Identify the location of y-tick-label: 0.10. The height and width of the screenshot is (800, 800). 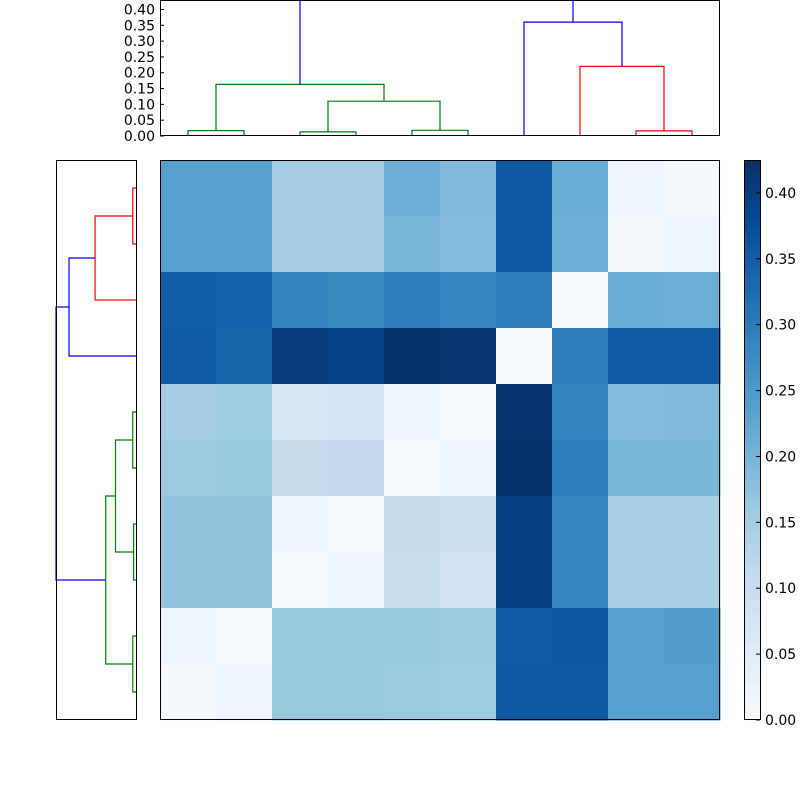
(139, 105).